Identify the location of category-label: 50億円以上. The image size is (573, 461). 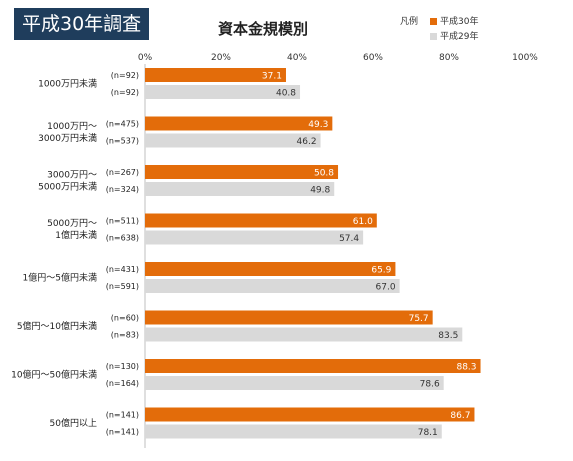
(73, 423).